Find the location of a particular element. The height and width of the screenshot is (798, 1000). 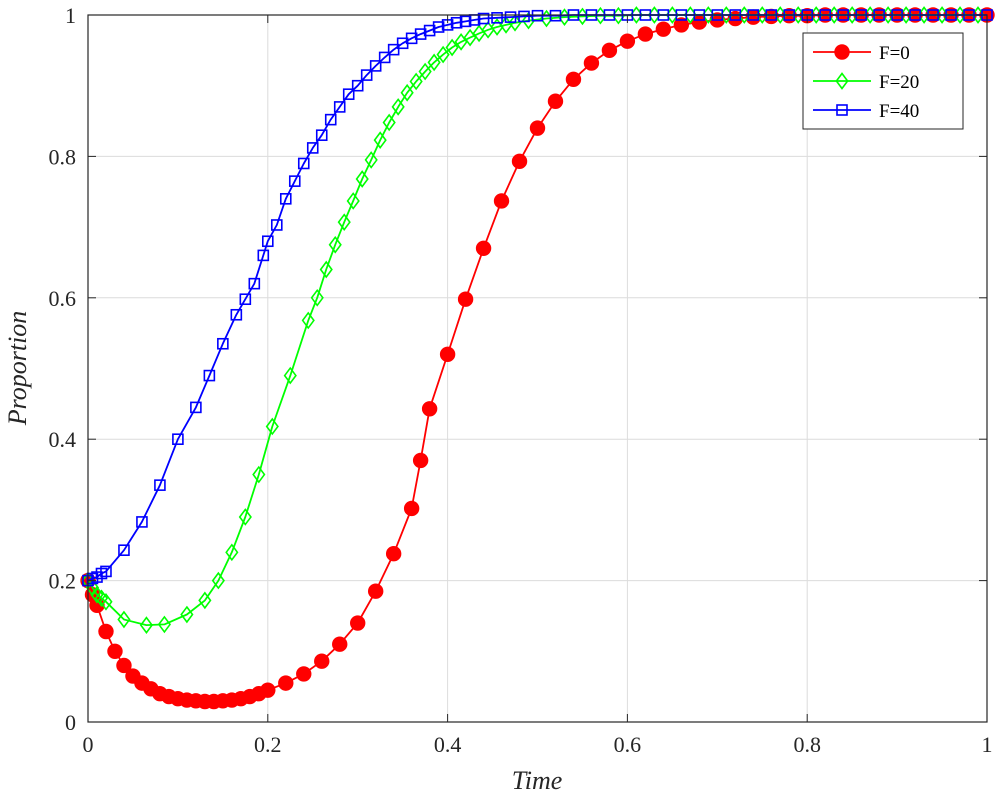

x-tick-label: 0.2 is located at coordinates (268, 744).